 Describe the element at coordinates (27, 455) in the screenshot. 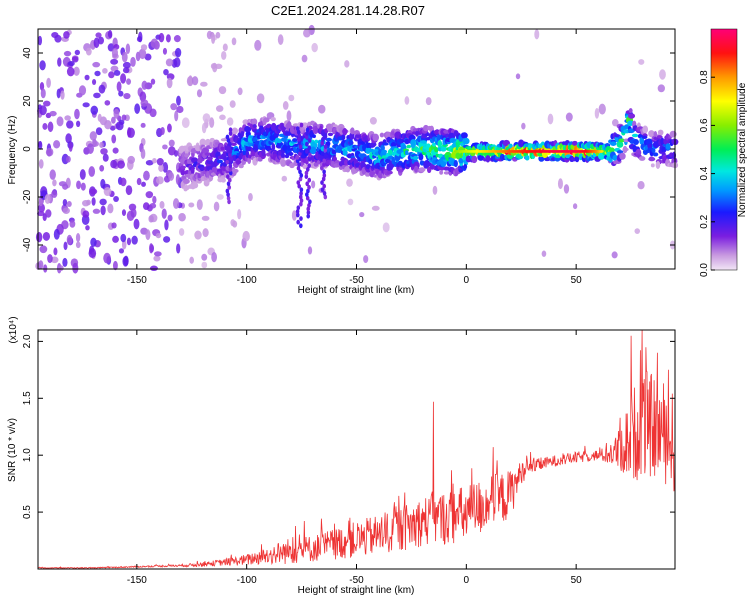

I see `snr-y-tick-label: 1.0` at that location.